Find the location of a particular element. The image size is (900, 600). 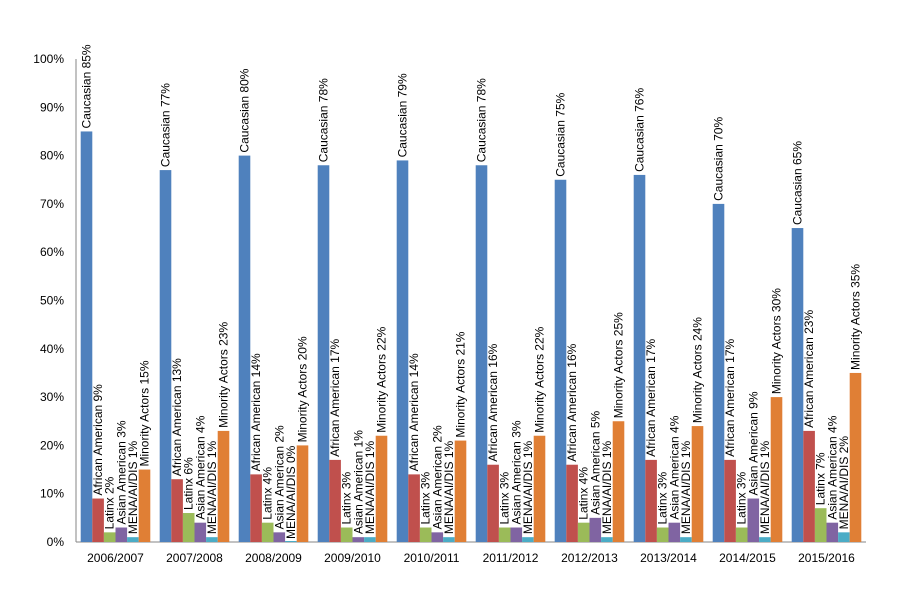

data-label: Minority Actors 23% is located at coordinates (224, 375).